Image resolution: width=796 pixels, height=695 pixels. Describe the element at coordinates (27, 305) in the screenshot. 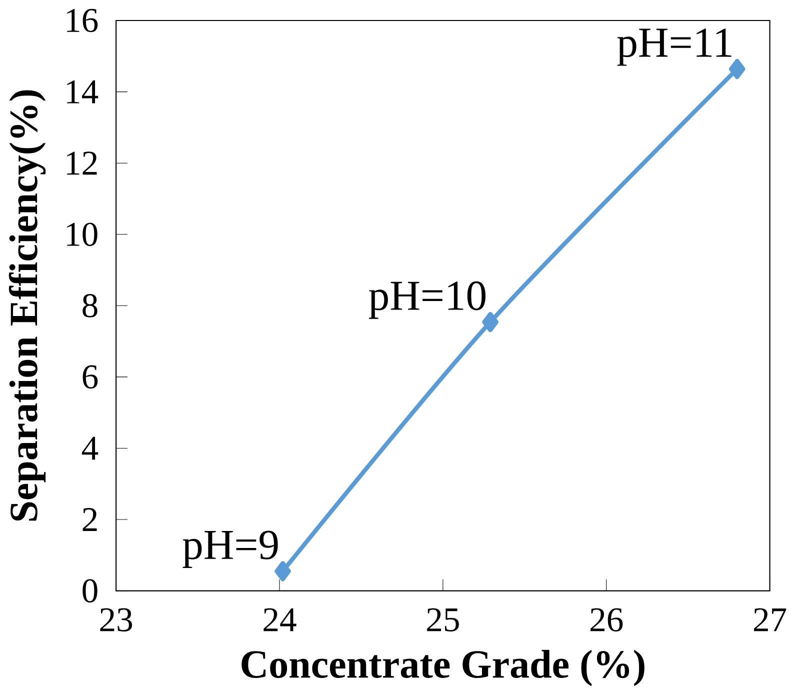

I see `y-axis-title: Separation Efficiency(%)` at that location.